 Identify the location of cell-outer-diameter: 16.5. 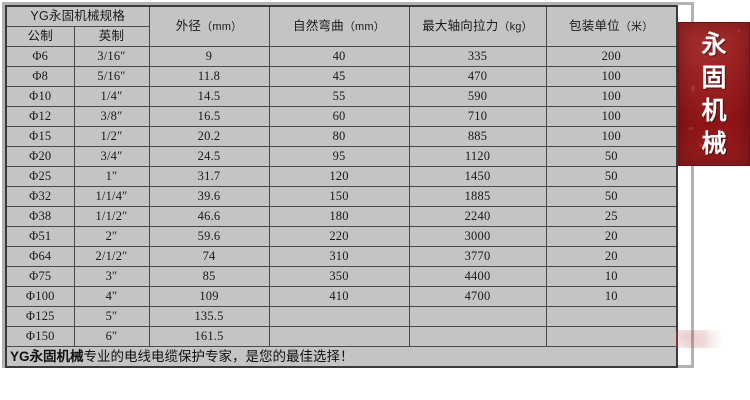
(209, 116).